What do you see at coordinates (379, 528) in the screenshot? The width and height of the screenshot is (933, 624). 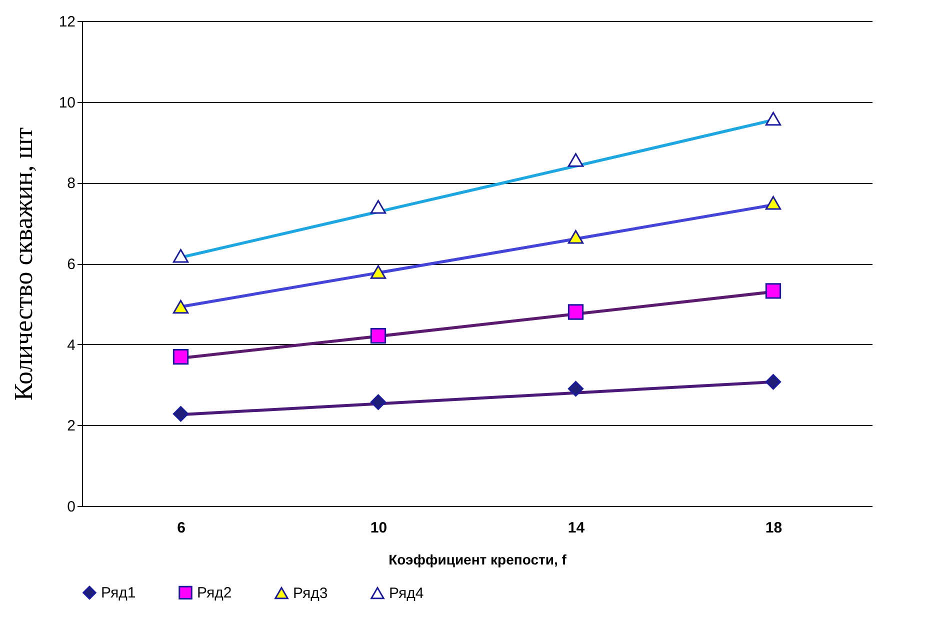 I see `x-tick-label: 10` at bounding box center [379, 528].